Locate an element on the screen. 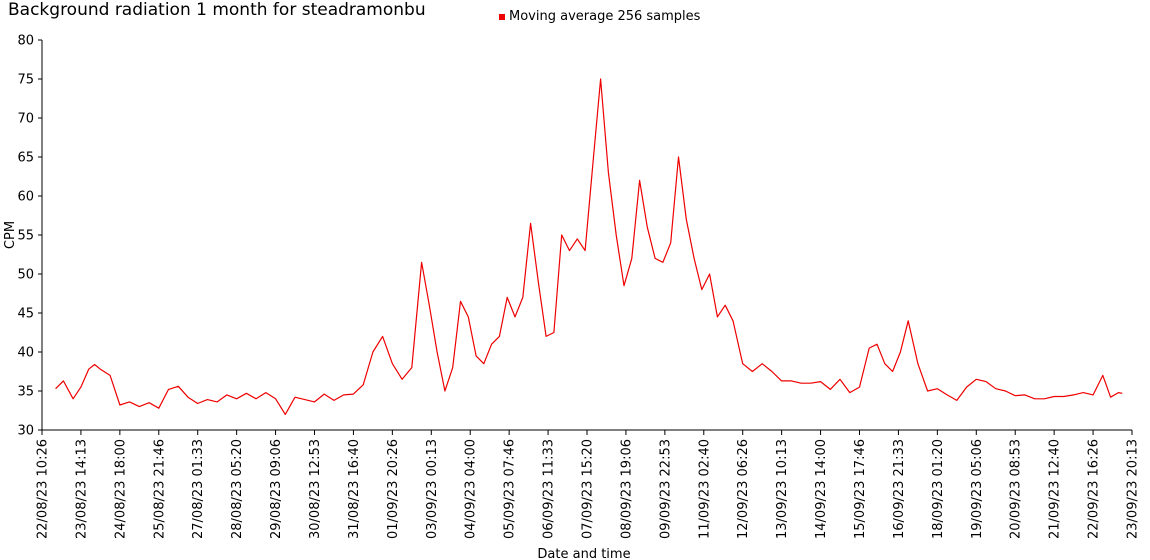  x-tick-label: 22/08/23 10:26 is located at coordinates (43, 489).